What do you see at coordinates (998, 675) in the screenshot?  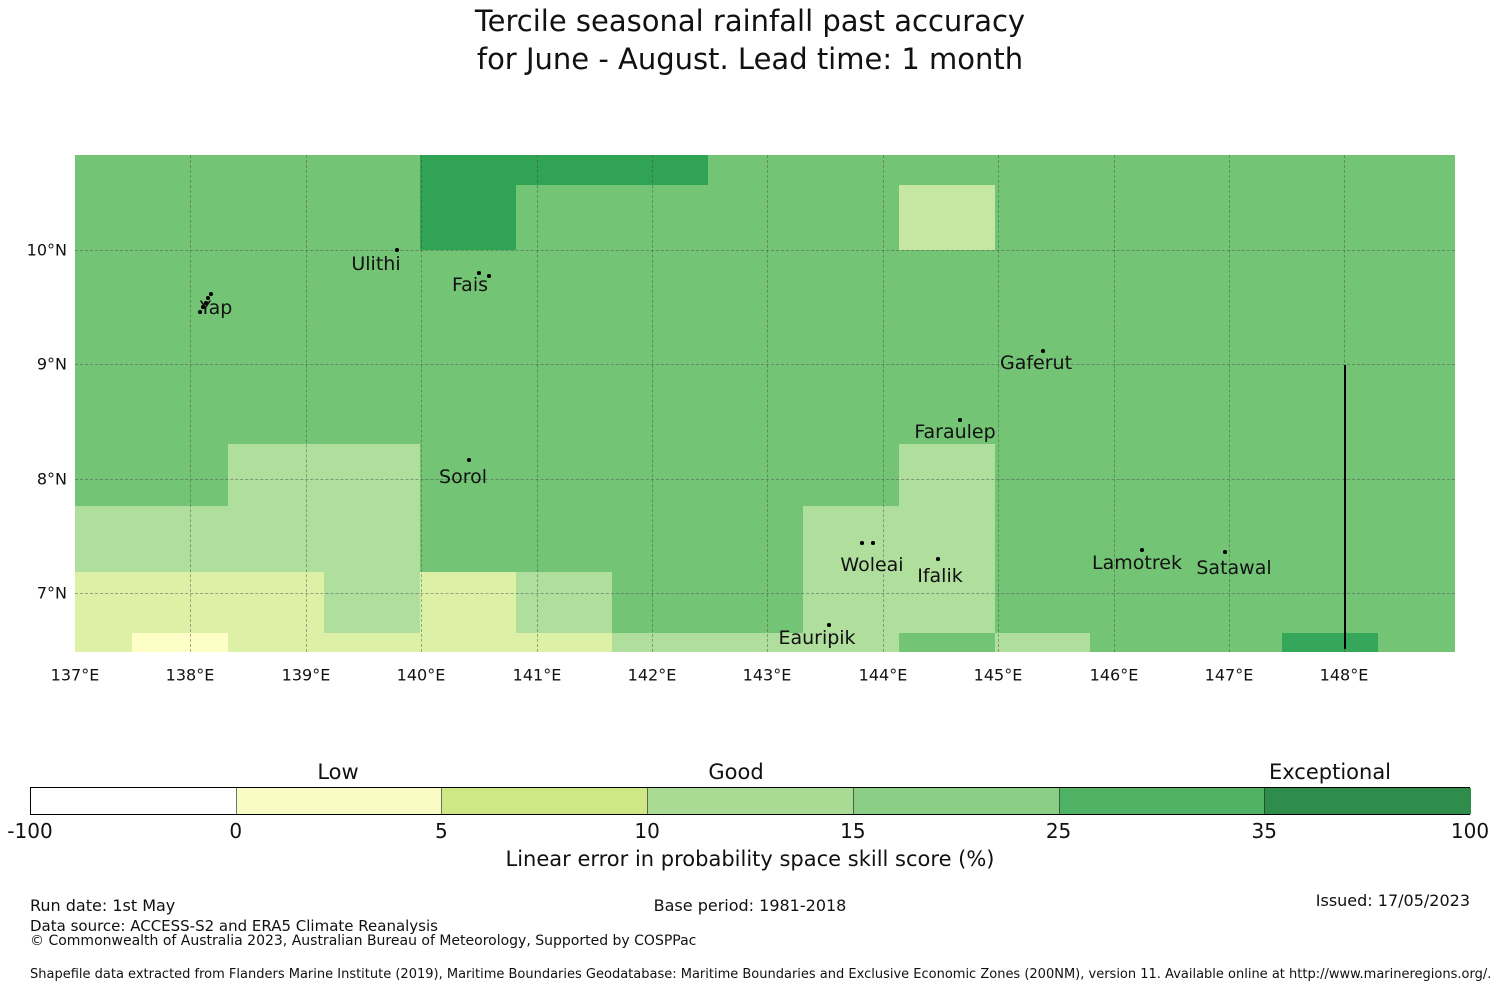 I see `x-tick-label: 145°E` at bounding box center [998, 675].